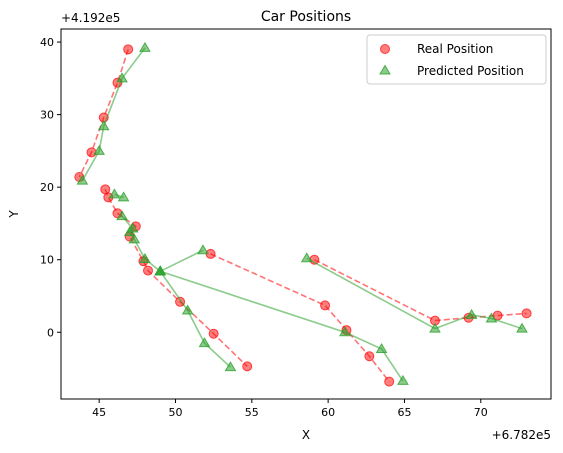  I want to click on y-tick-label: 10, so click(47, 260).